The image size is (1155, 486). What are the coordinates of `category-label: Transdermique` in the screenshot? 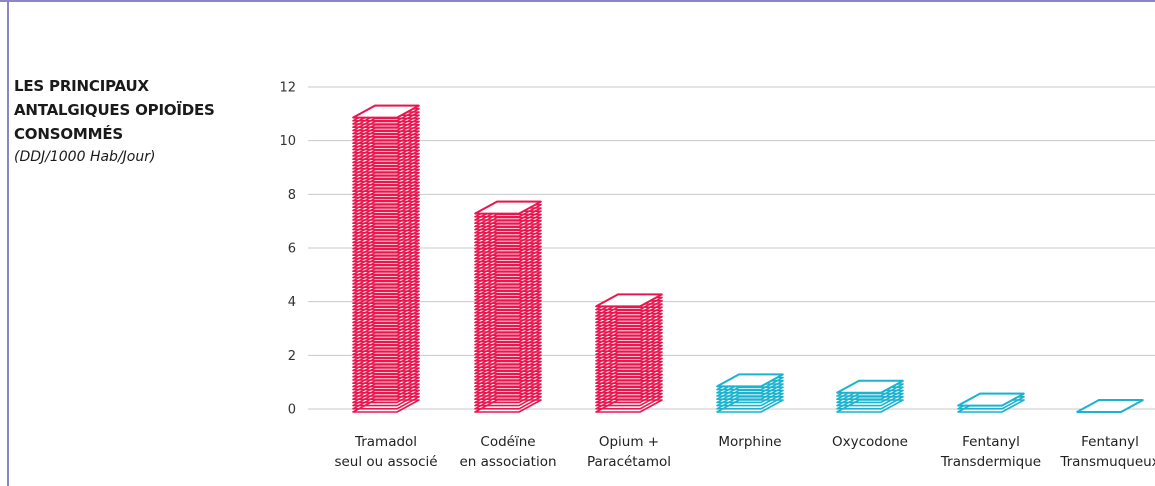 It's located at (990, 462).